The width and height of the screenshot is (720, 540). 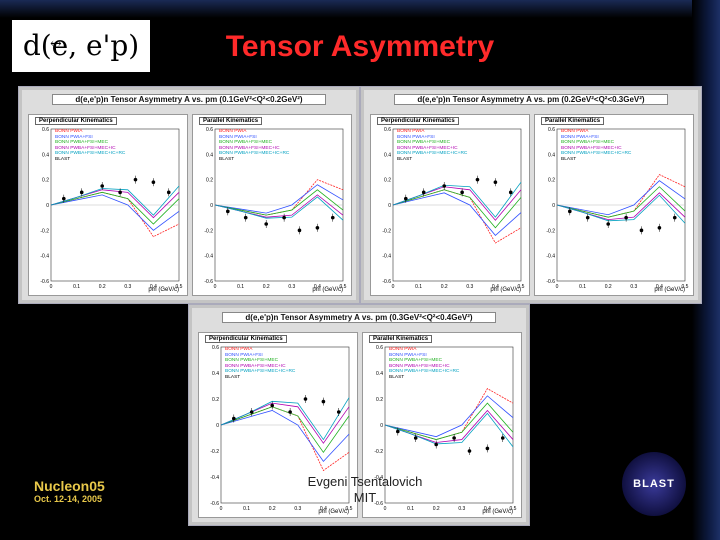 I want to click on slide-title: Tensor Asymmetry, so click(x=360, y=46).